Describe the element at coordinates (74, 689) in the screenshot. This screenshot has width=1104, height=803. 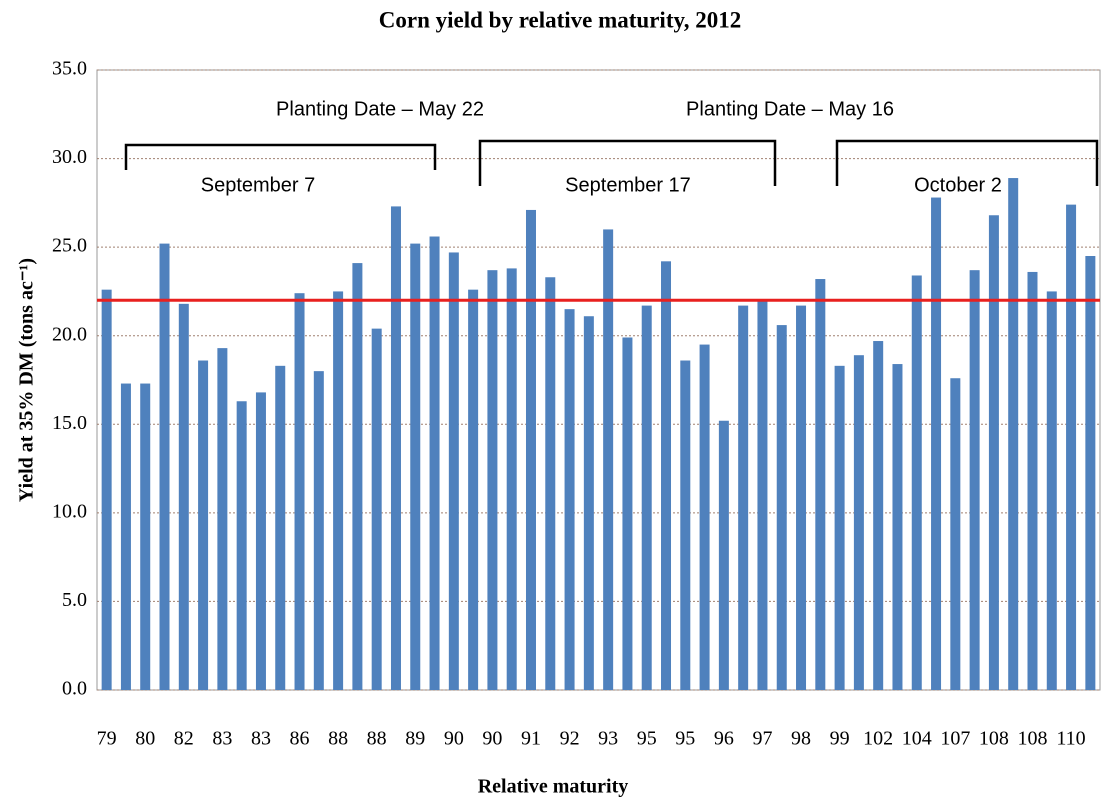
I see `y-tick-label: 0.0` at that location.